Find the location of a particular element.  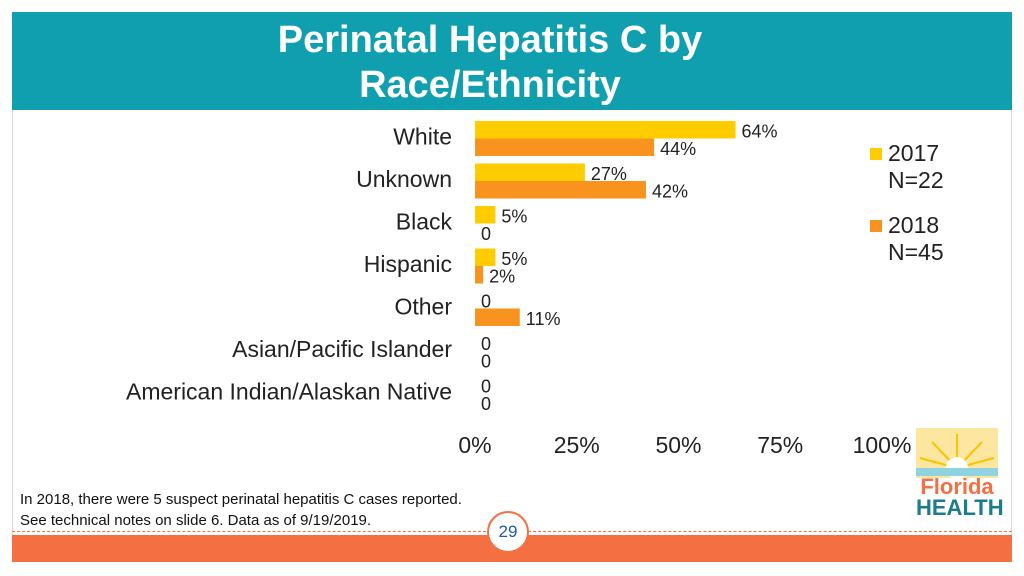

logo-text-florida: Florida is located at coordinates (957, 486).